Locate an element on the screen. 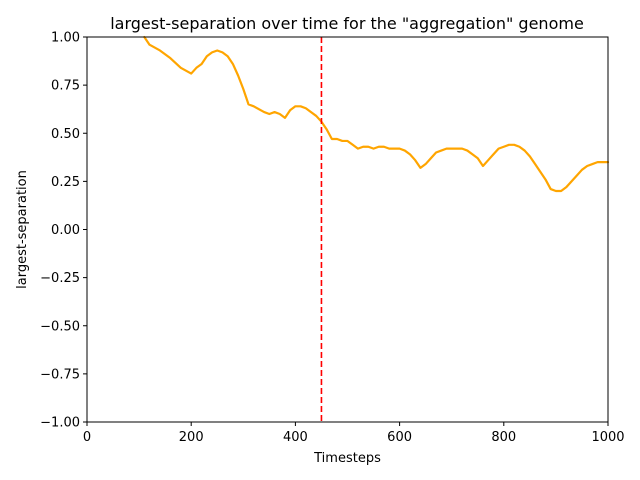 This screenshot has width=640, height=480. x-tick-label: 400 is located at coordinates (295, 437).